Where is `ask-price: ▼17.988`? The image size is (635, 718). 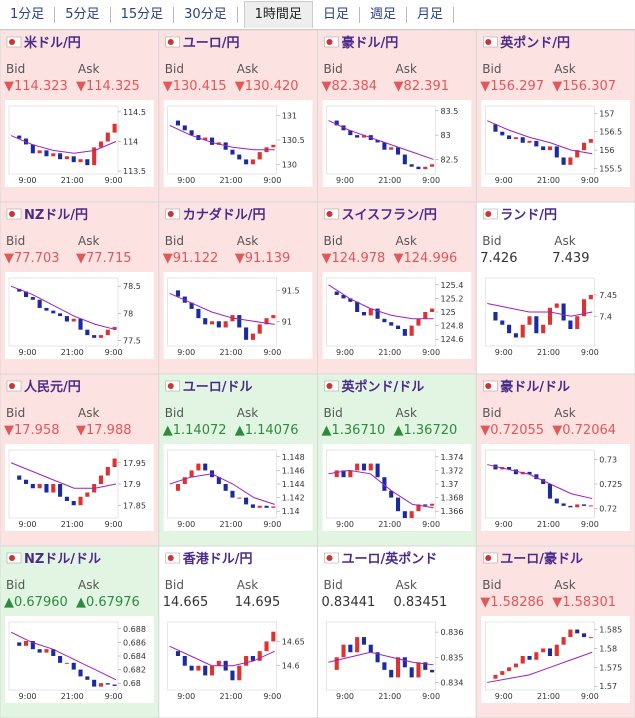
ask-price: ▼17.988 is located at coordinates (104, 430).